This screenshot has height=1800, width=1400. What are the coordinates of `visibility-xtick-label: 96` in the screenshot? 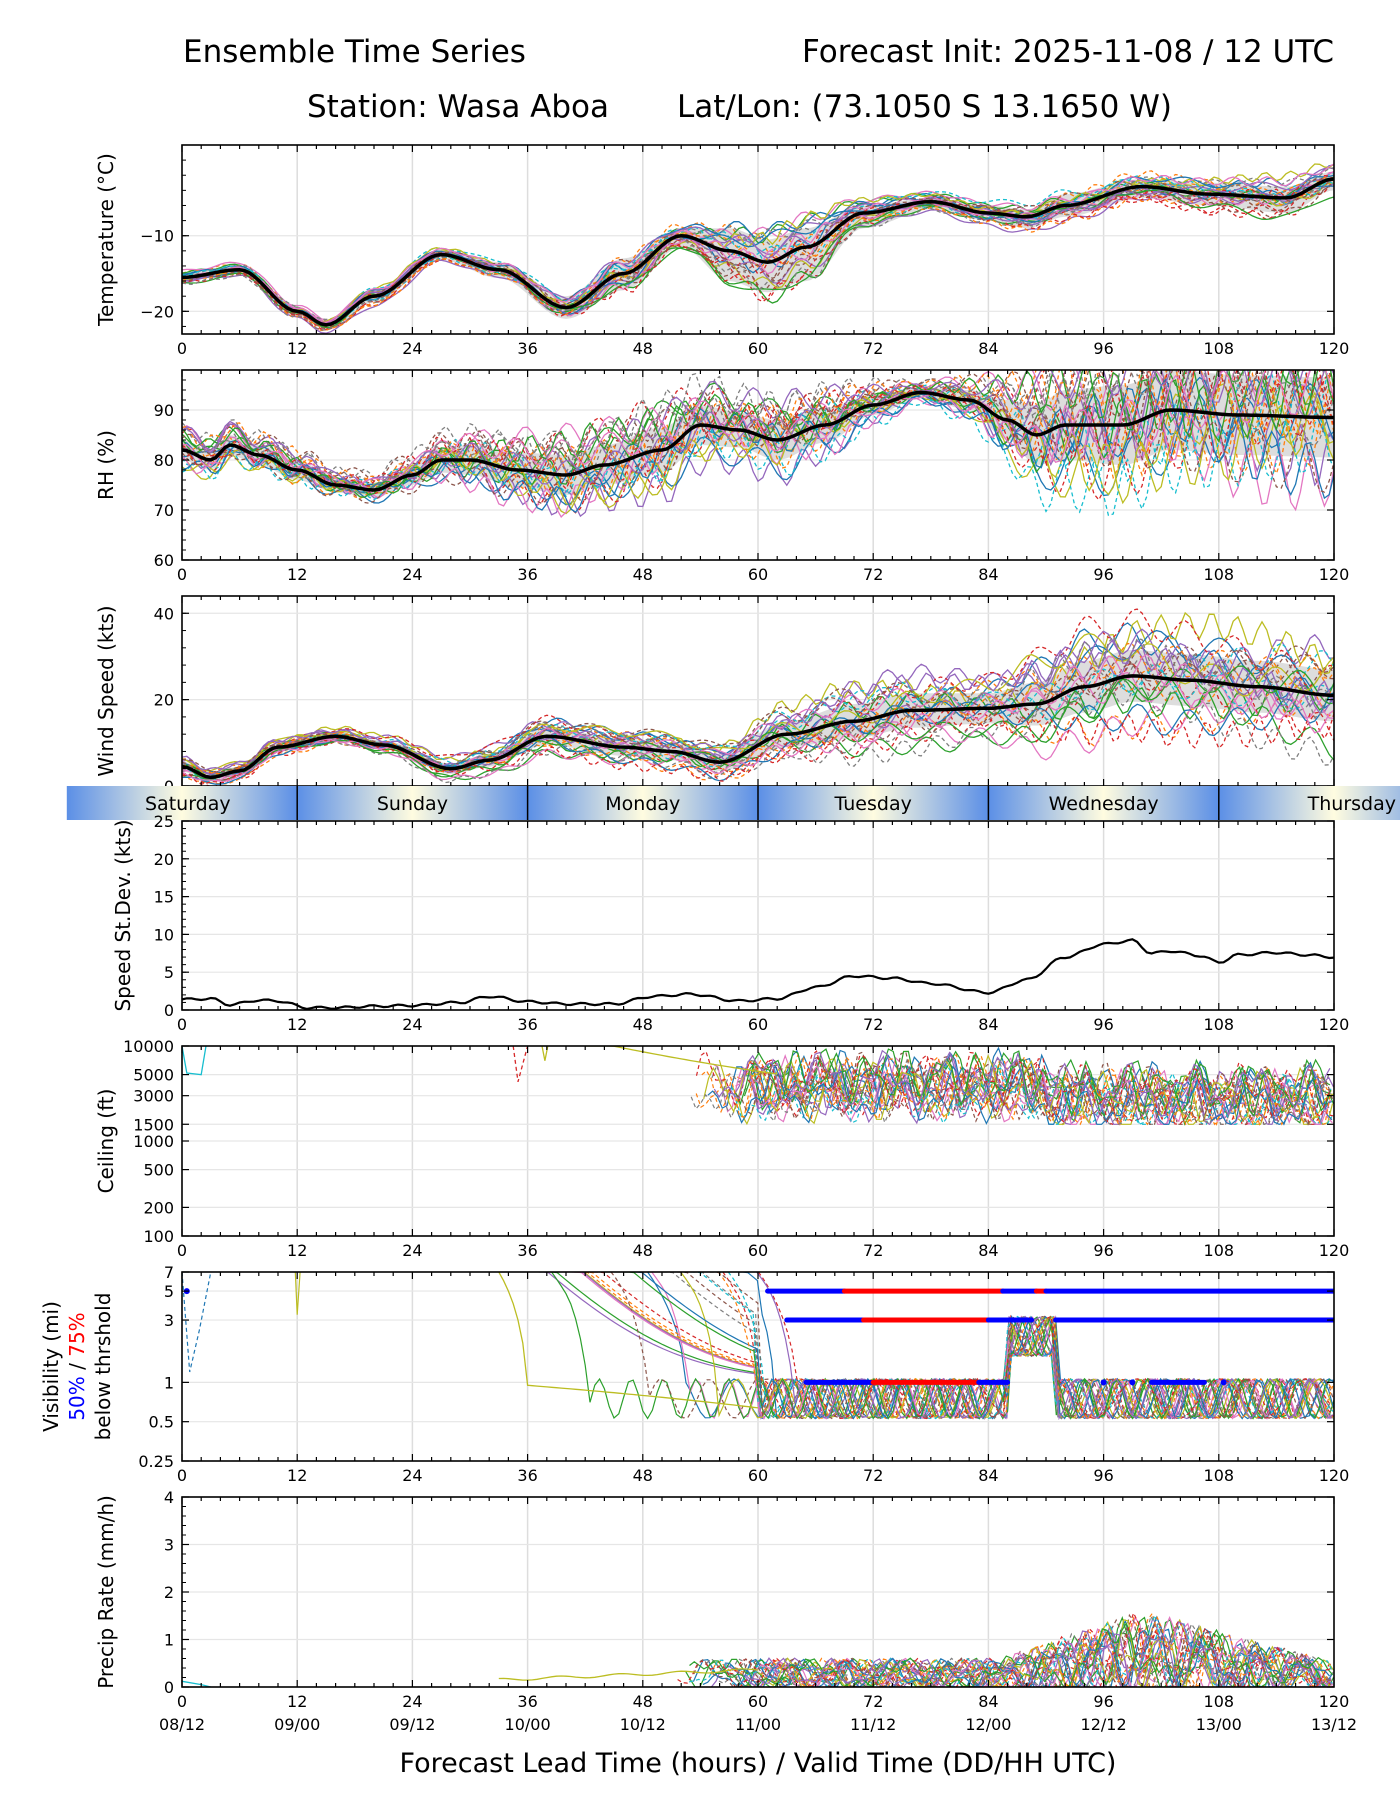 It's located at (1103, 1475).